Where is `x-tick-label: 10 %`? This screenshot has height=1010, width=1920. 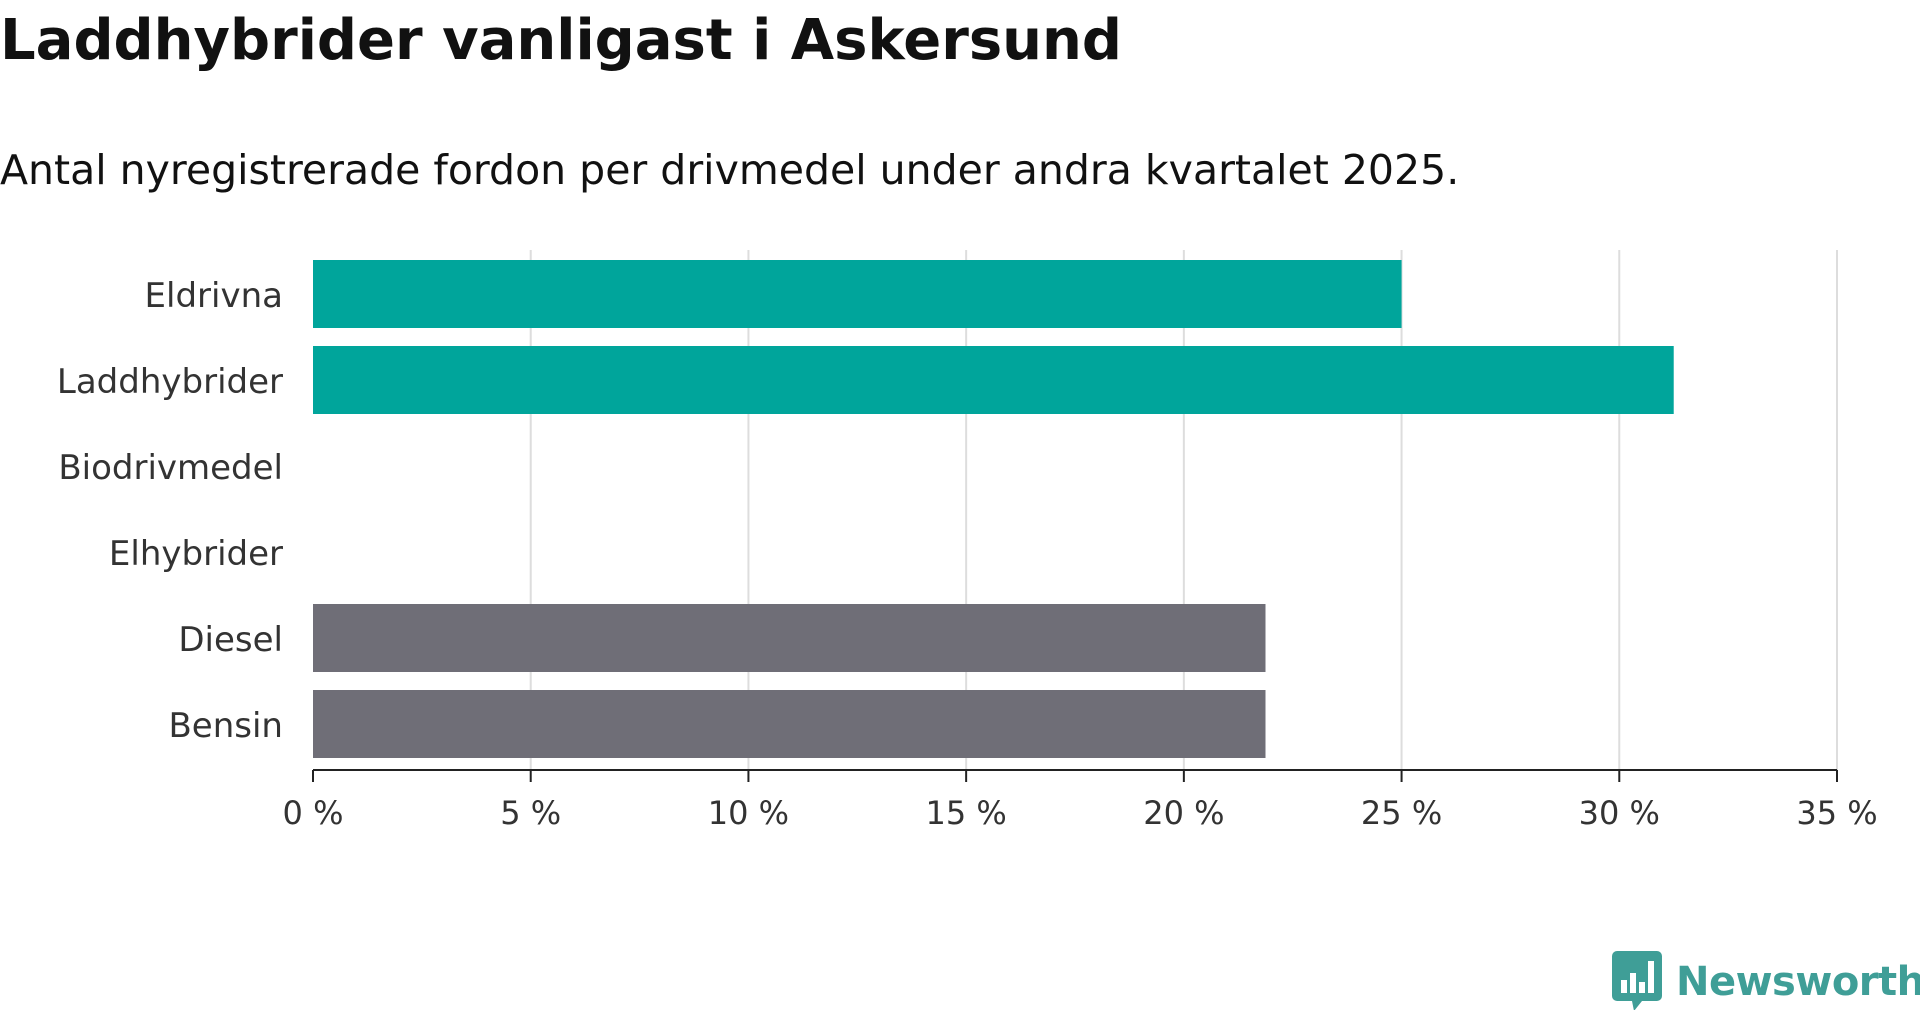
x-tick-label: 10 % is located at coordinates (748, 813).